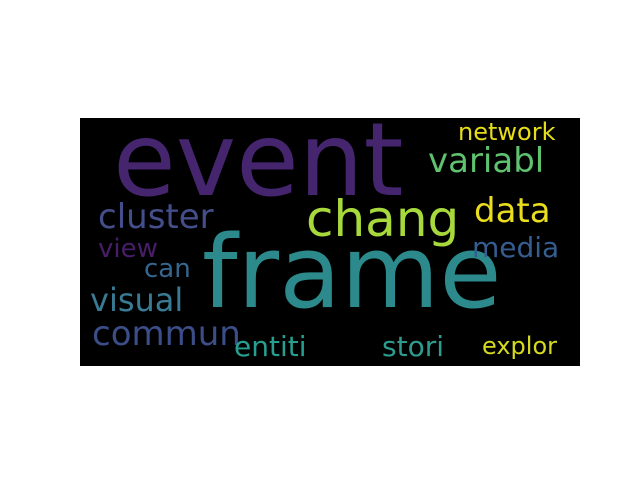 The height and width of the screenshot is (480, 640). Describe the element at coordinates (512, 211) in the screenshot. I see `word-data: data` at that location.